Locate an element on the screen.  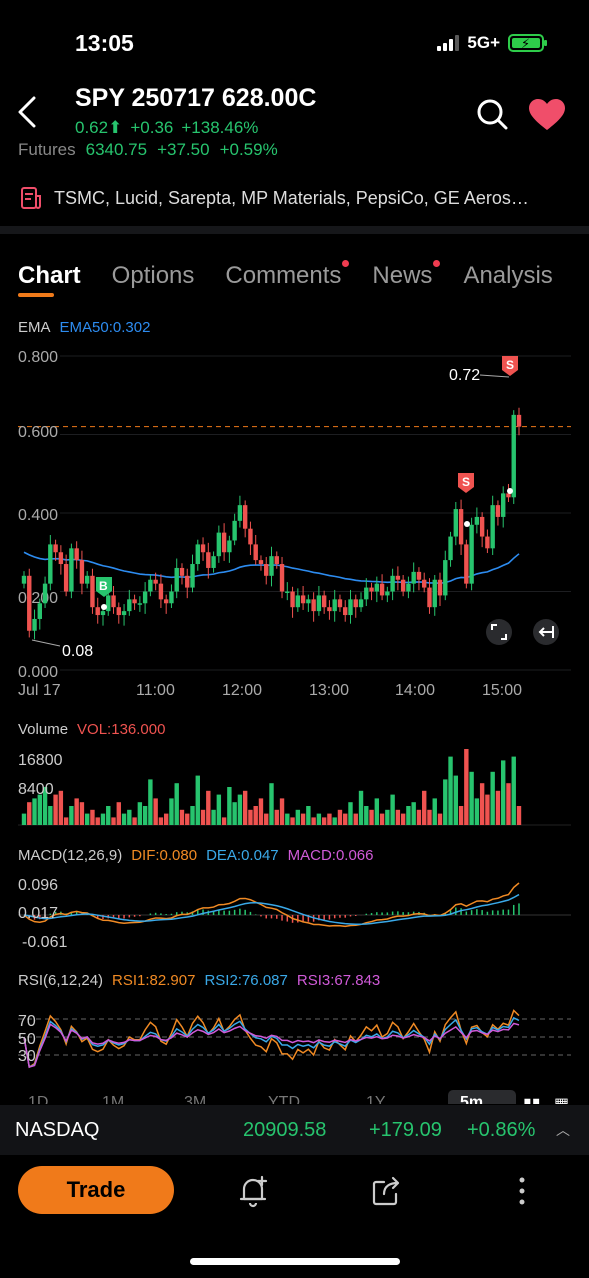
rsi-chart: 70 50 30 is located at coordinates (294, 1032).